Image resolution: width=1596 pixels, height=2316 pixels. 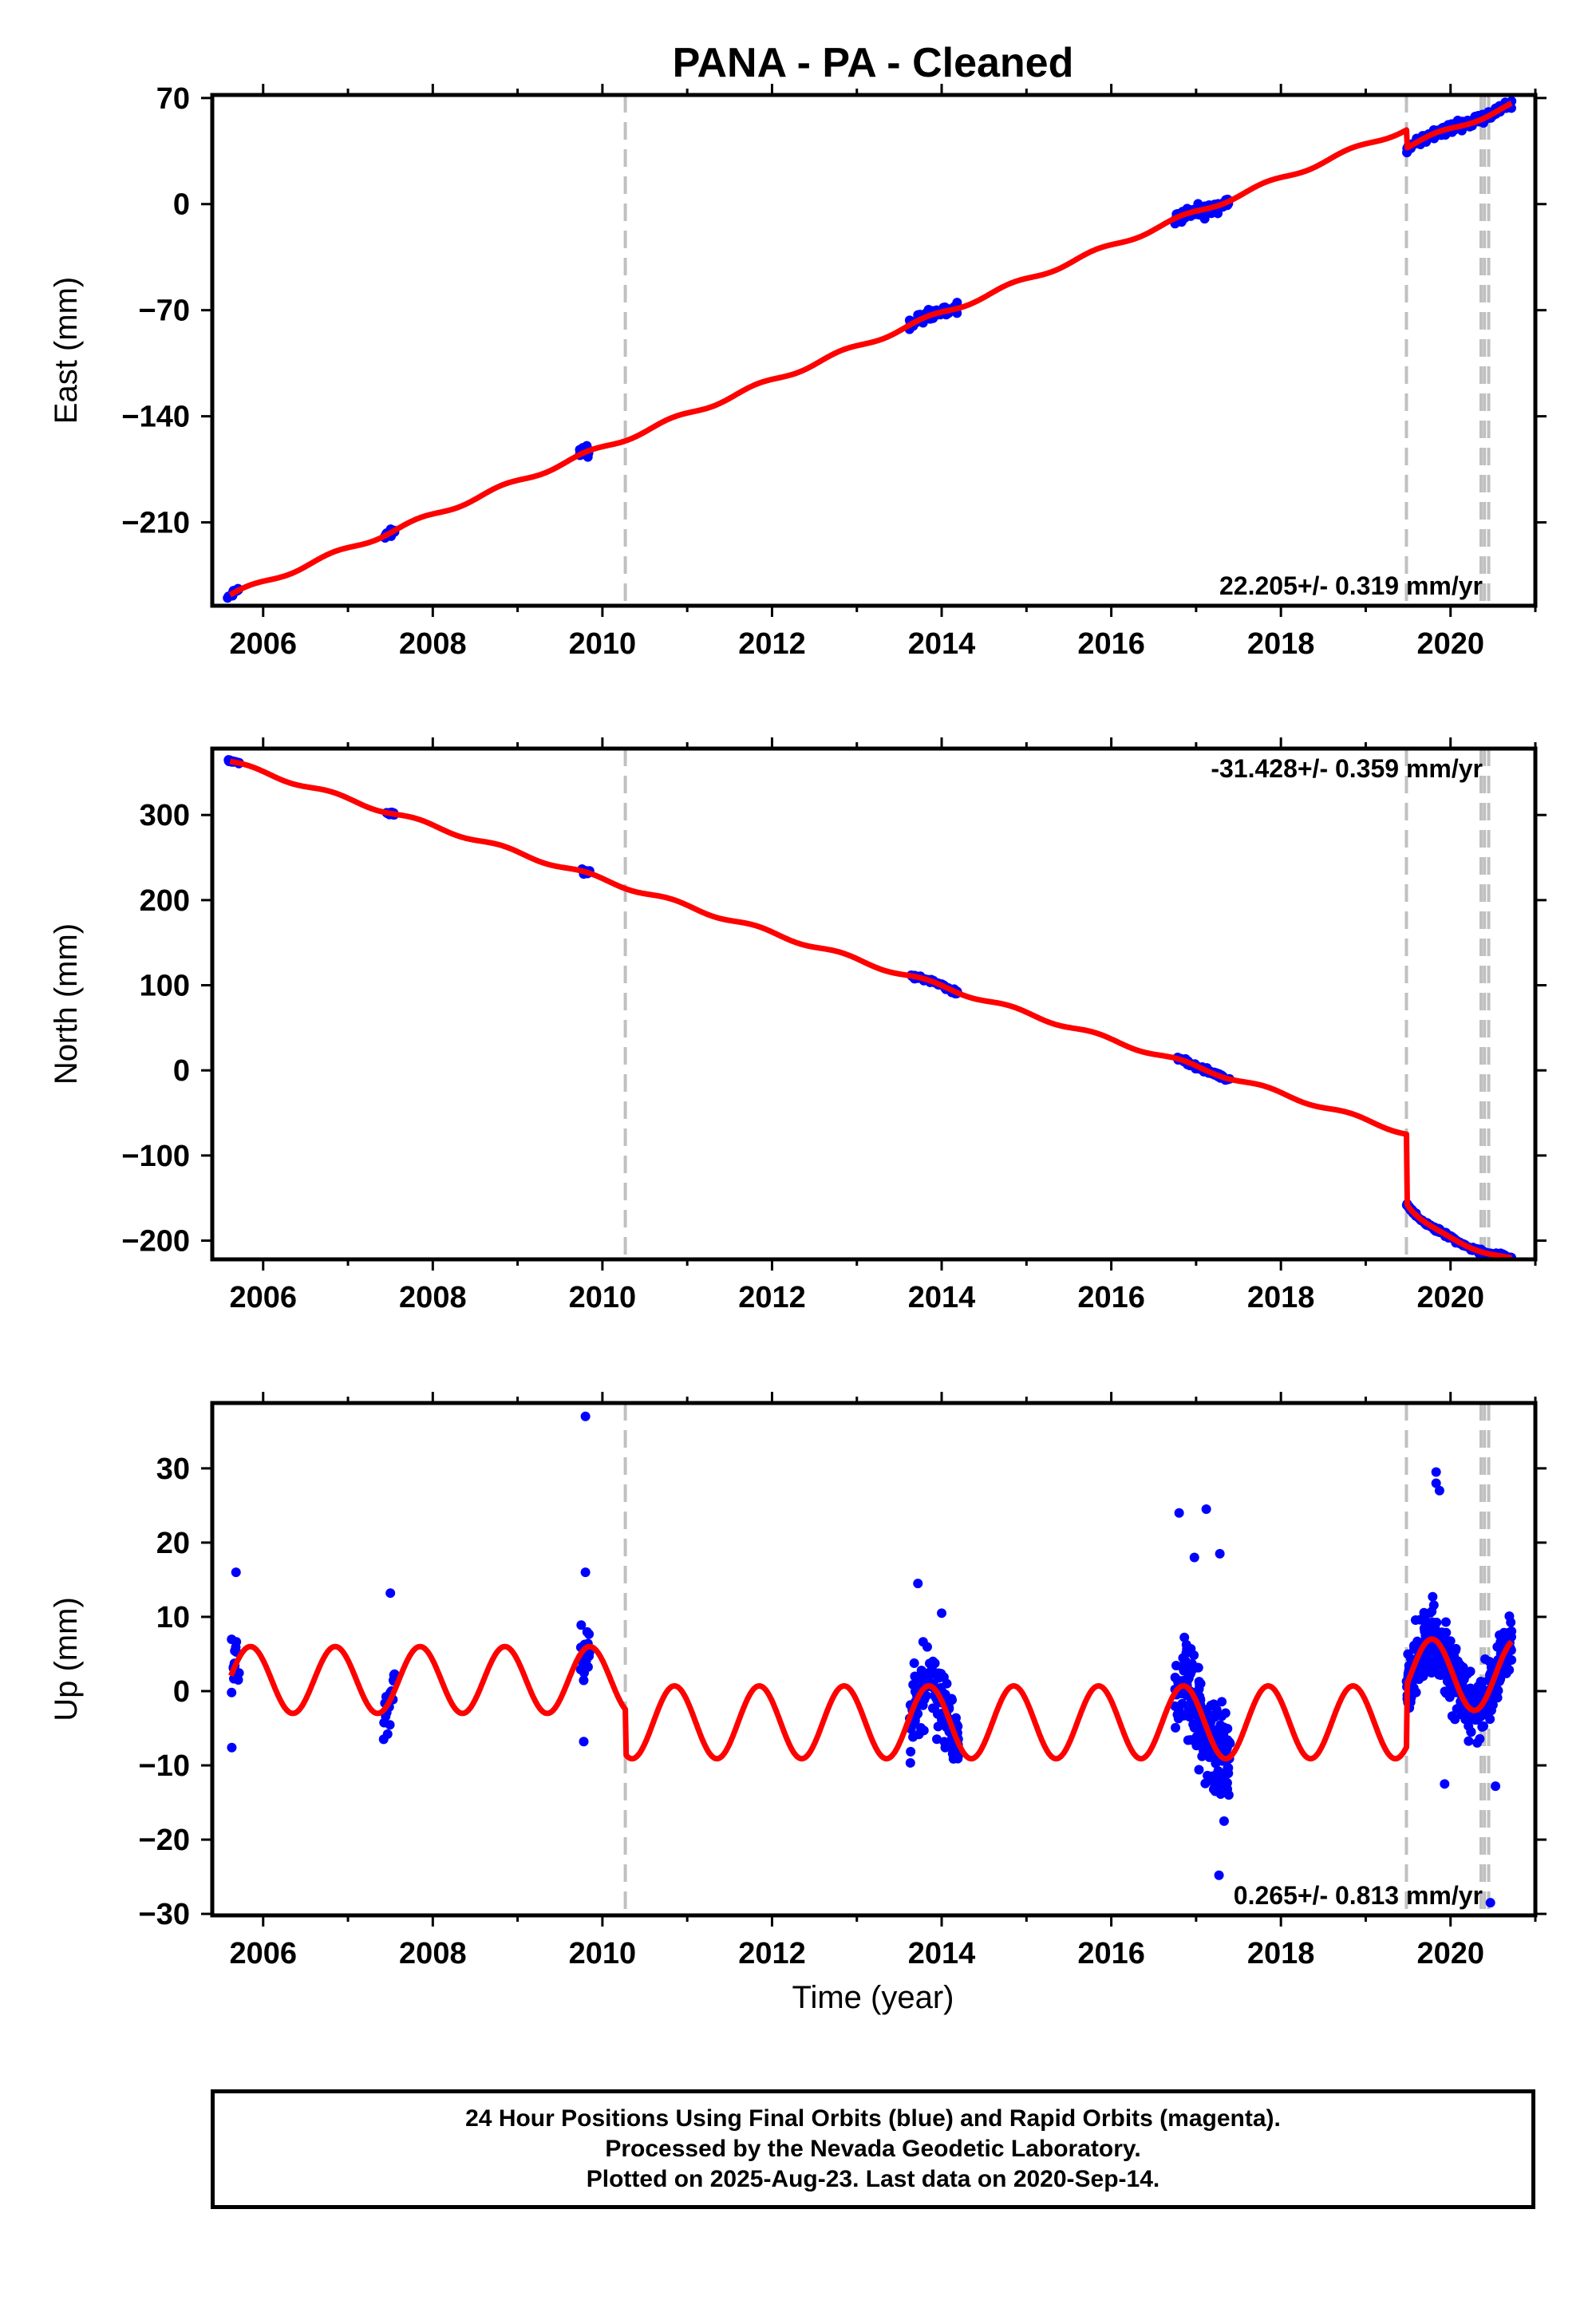 What do you see at coordinates (173, 1617) in the screenshot?
I see `y-tick-label: 10` at bounding box center [173, 1617].